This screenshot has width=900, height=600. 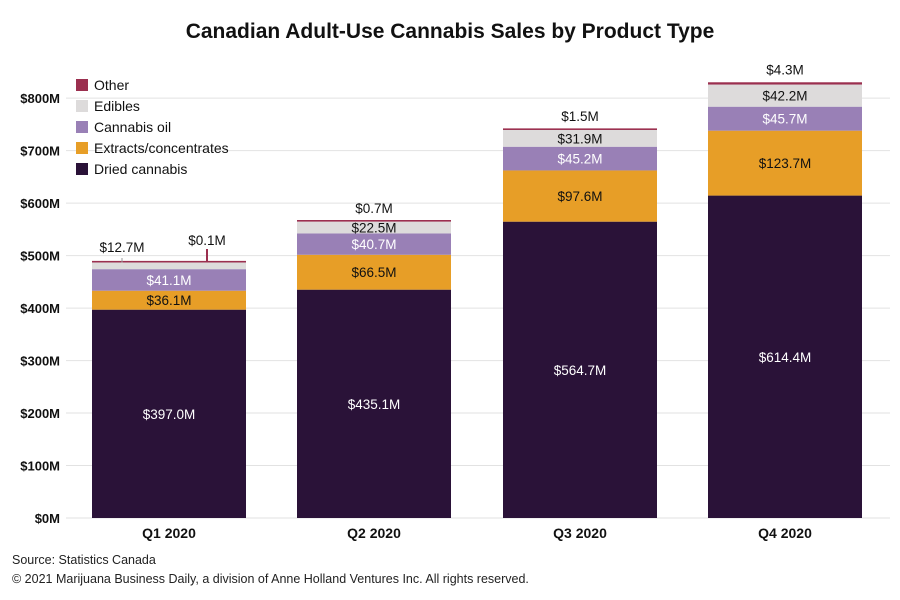 I want to click on data-label-other-q2-2020: $0.7M, so click(x=374, y=208).